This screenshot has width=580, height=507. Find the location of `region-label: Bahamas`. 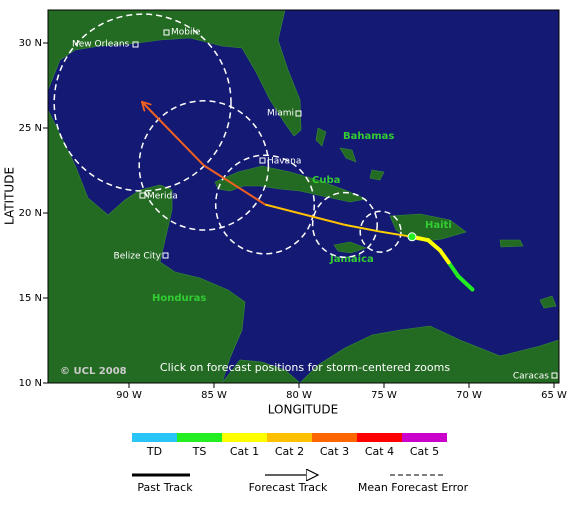

region-label: Bahamas is located at coordinates (368, 136).